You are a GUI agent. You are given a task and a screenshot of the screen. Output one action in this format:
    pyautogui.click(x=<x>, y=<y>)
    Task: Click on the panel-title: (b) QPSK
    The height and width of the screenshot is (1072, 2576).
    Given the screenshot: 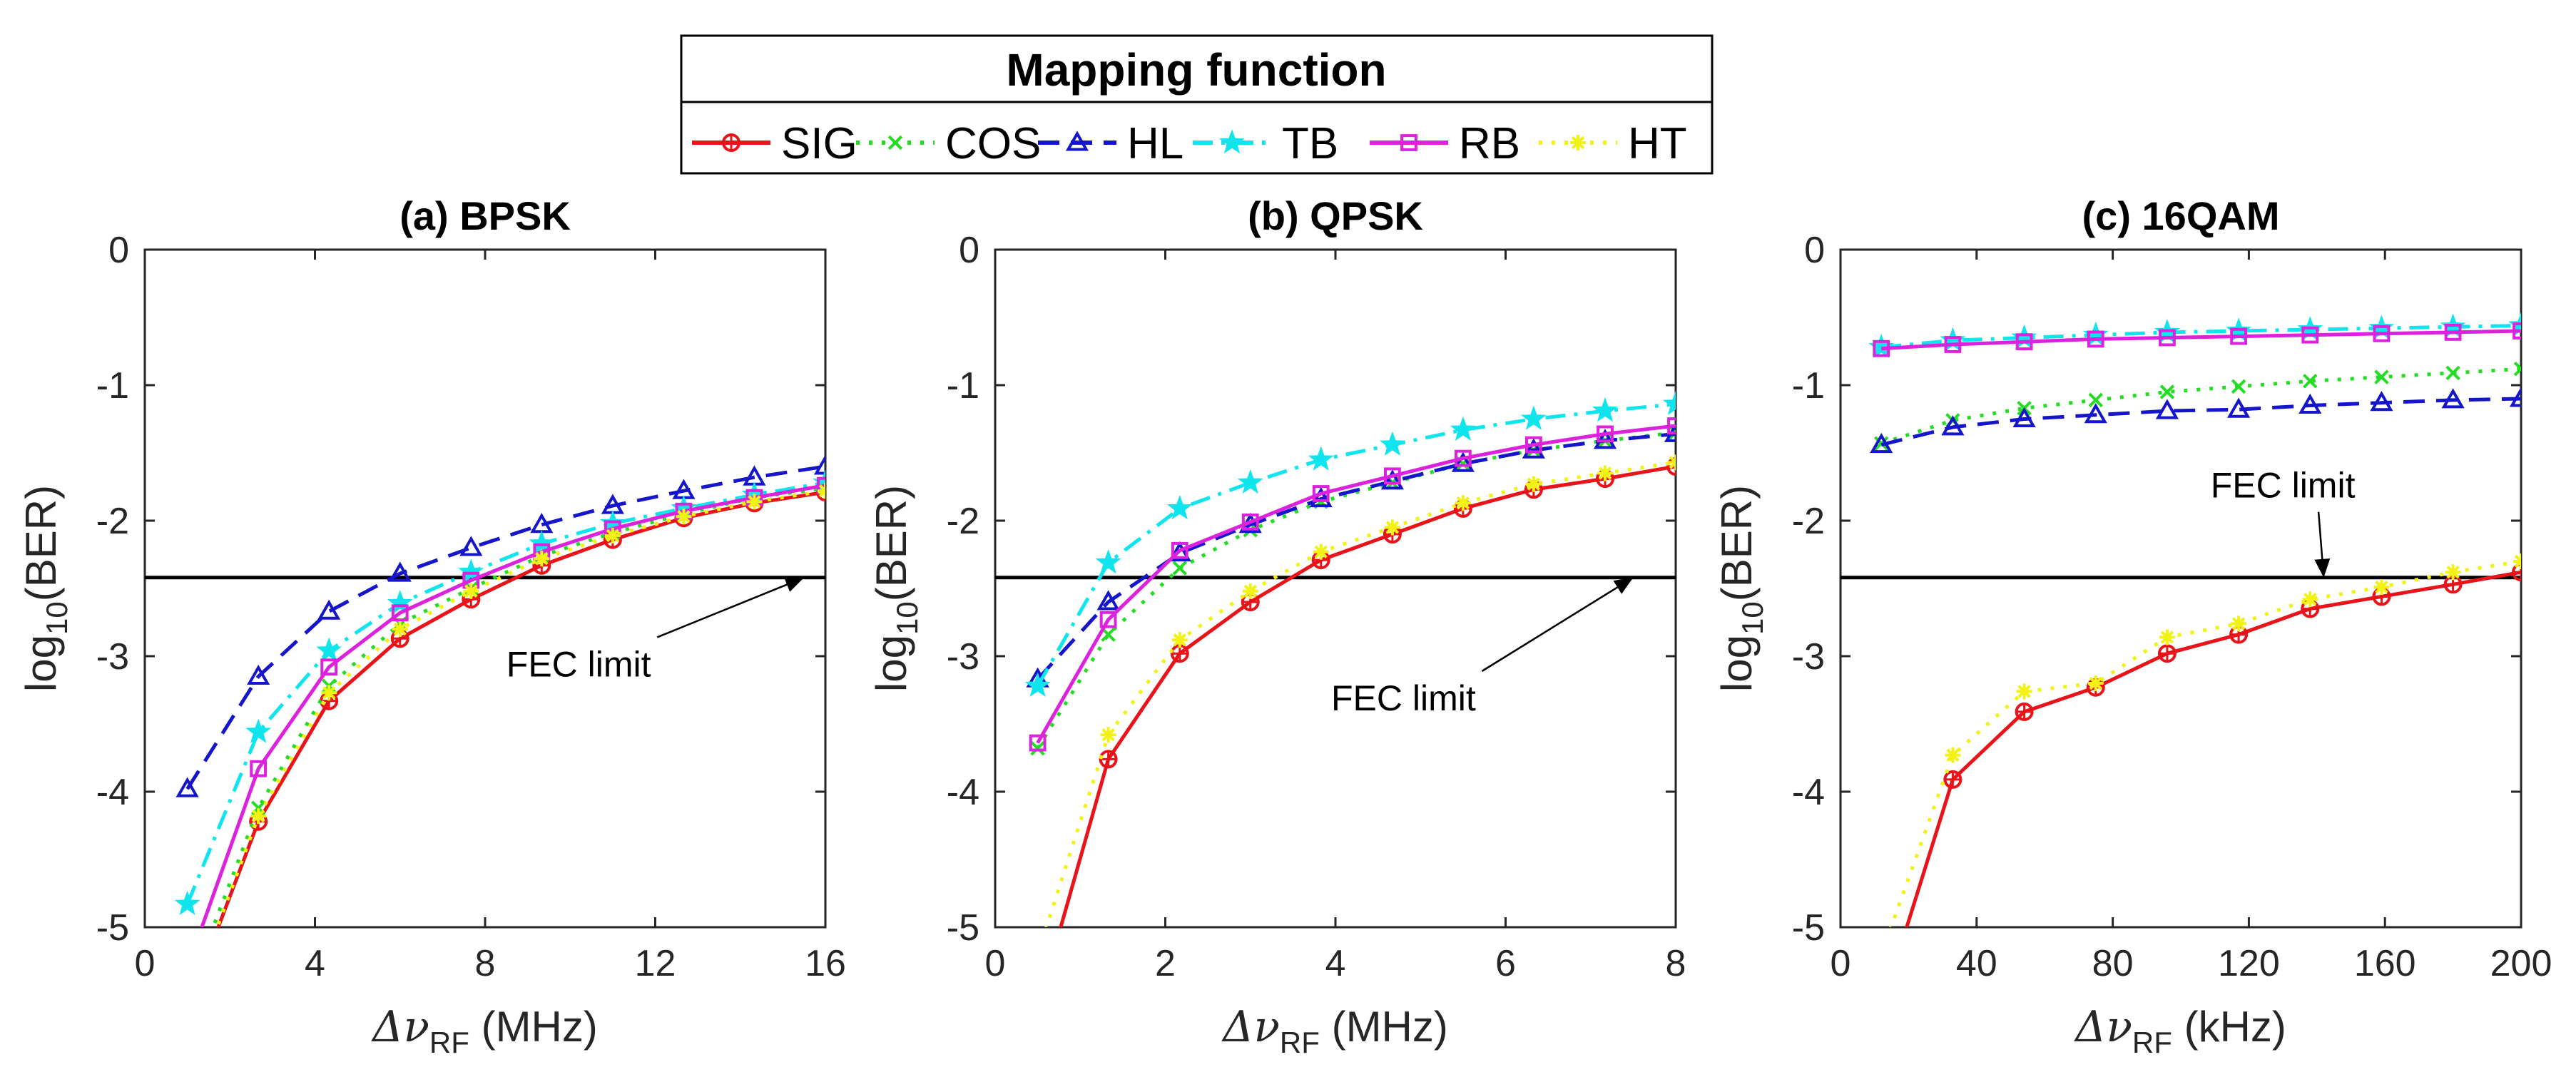 What is the action you would take?
    pyautogui.click(x=1335, y=215)
    